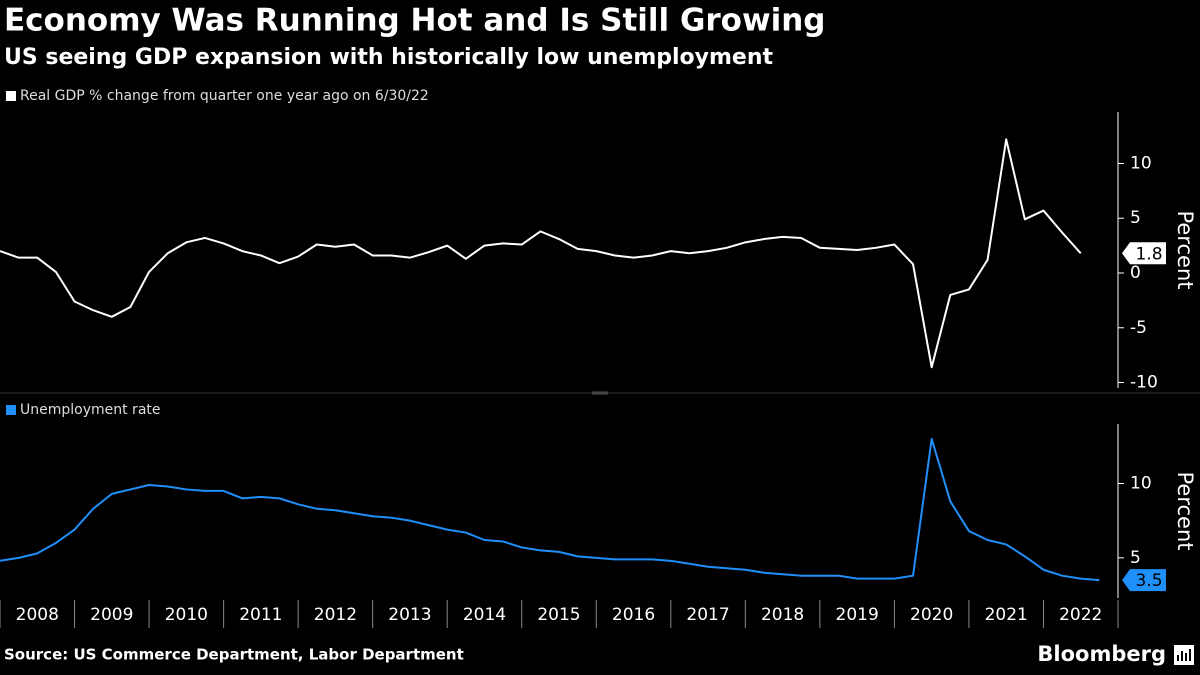  What do you see at coordinates (1135, 273) in the screenshot?
I see `y-tick-label: 0` at bounding box center [1135, 273].